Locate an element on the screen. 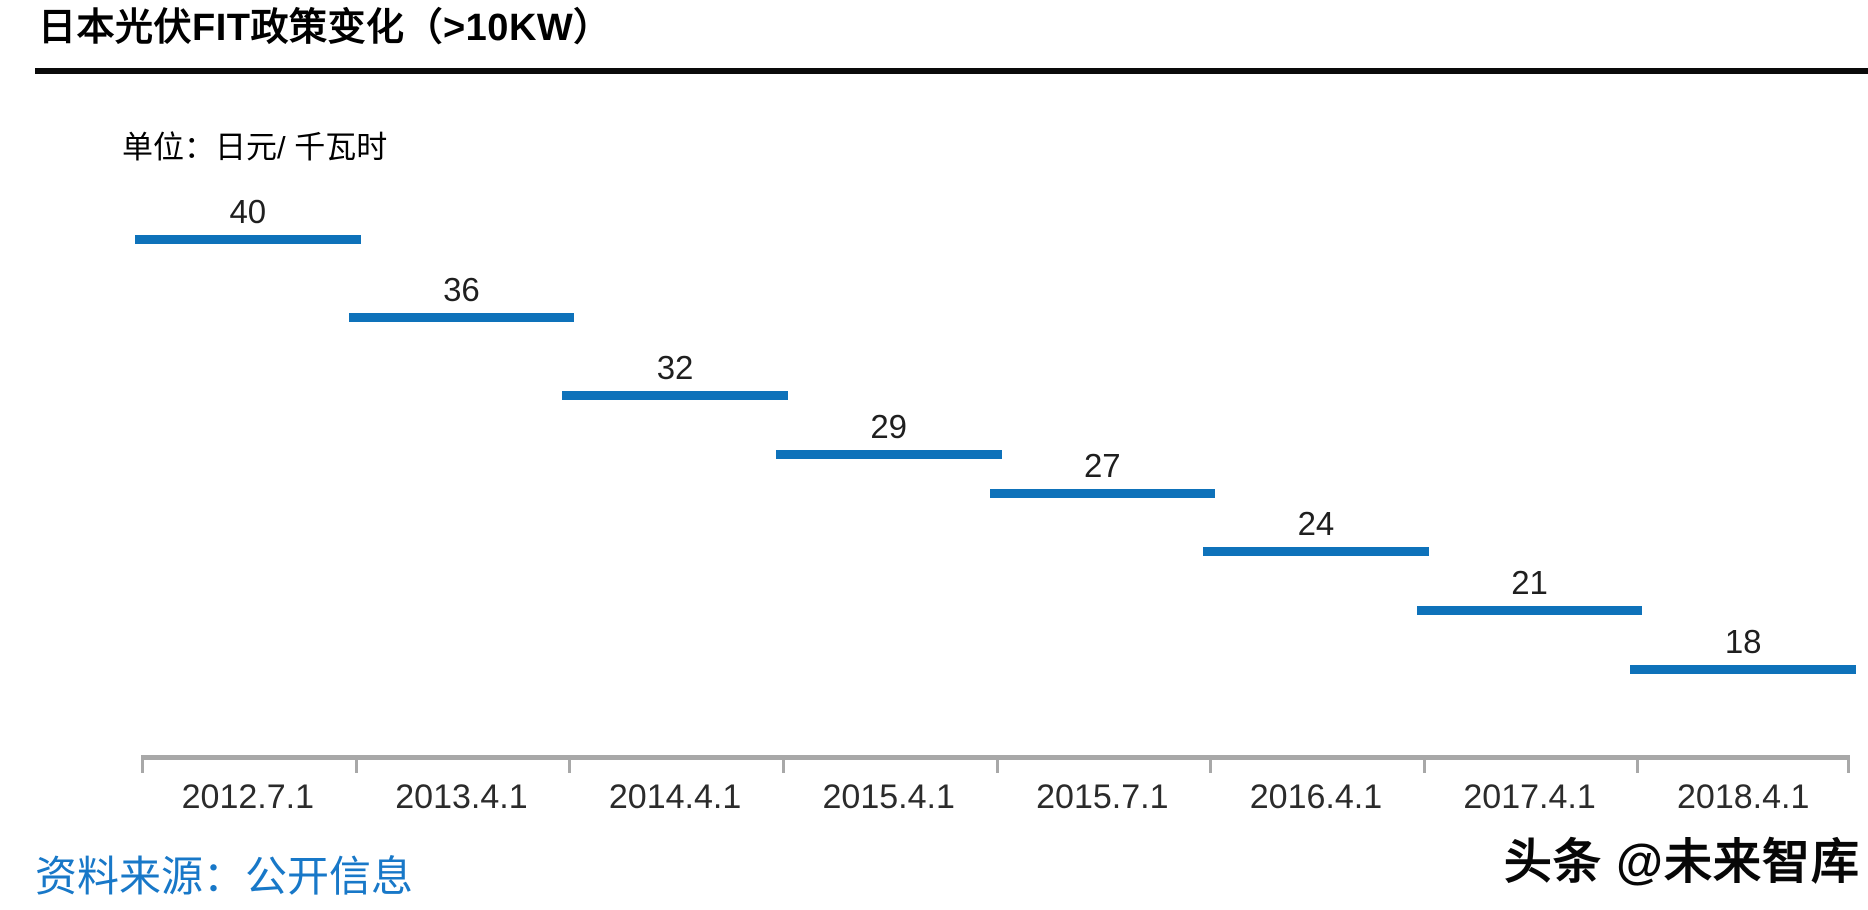  bar-value-label: 18 is located at coordinates (1743, 641).